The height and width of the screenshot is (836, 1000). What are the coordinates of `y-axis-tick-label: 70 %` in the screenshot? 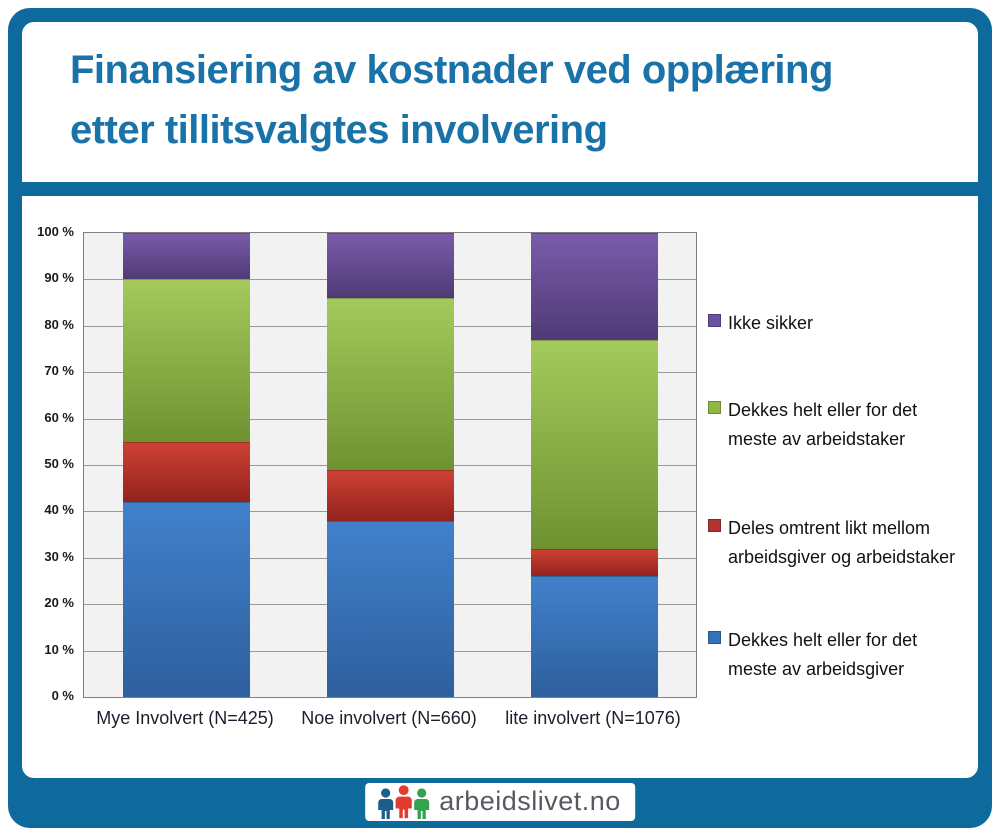 It's located at (59, 371).